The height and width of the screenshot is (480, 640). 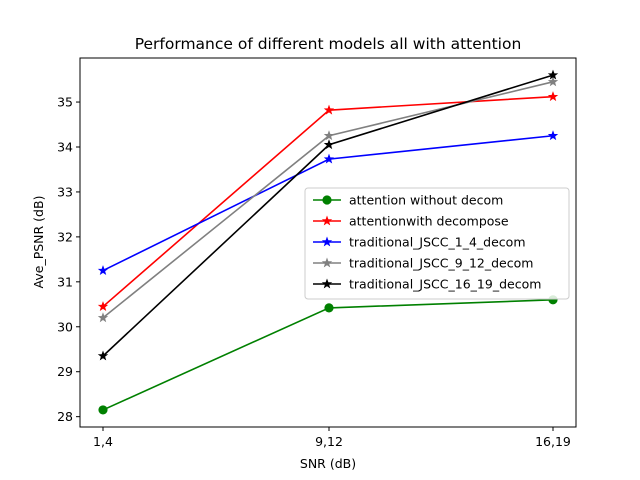 What do you see at coordinates (65, 146) in the screenshot?
I see `y-tick-label: 34` at bounding box center [65, 146].